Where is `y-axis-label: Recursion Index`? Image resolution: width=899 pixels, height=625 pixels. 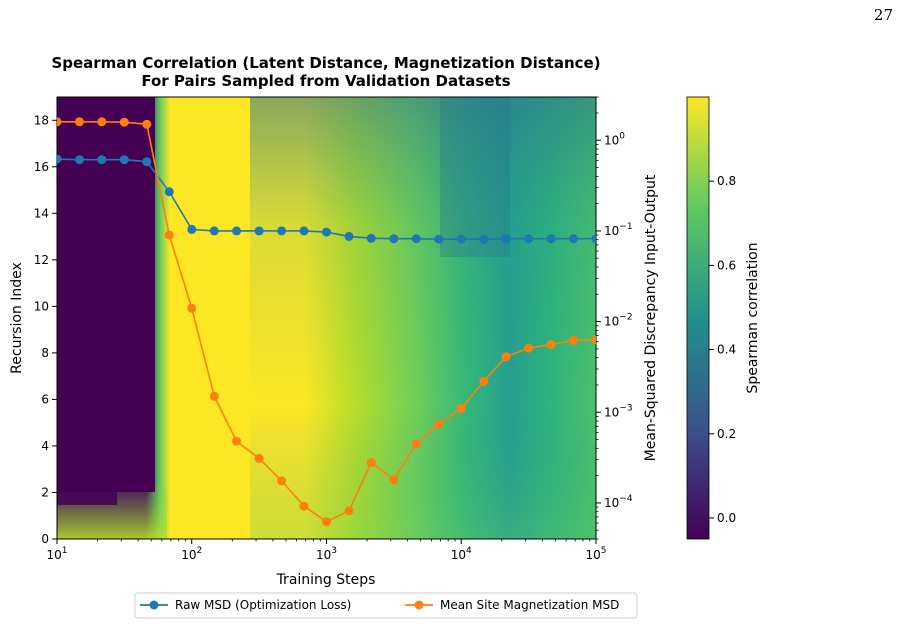 y-axis-label: Recursion Index is located at coordinates (17, 318).